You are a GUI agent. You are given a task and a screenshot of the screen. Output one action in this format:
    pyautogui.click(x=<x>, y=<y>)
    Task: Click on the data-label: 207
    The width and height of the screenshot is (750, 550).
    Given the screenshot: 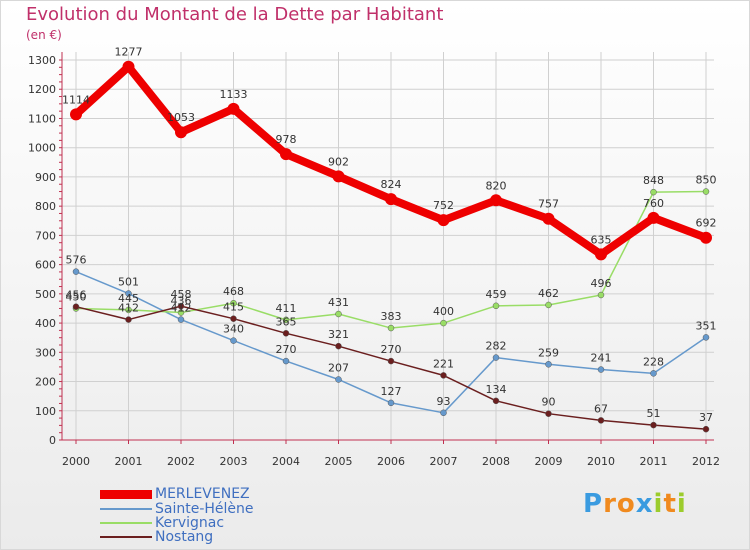 What is the action you would take?
    pyautogui.click(x=338, y=367)
    